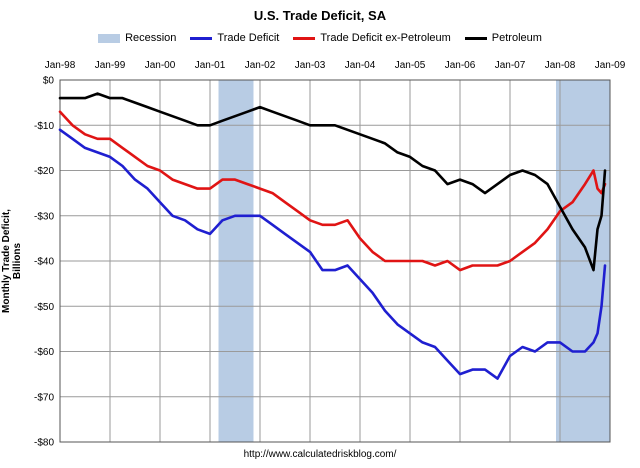  Describe the element at coordinates (44, 352) in the screenshot. I see `y-tick-label: -$60` at that location.